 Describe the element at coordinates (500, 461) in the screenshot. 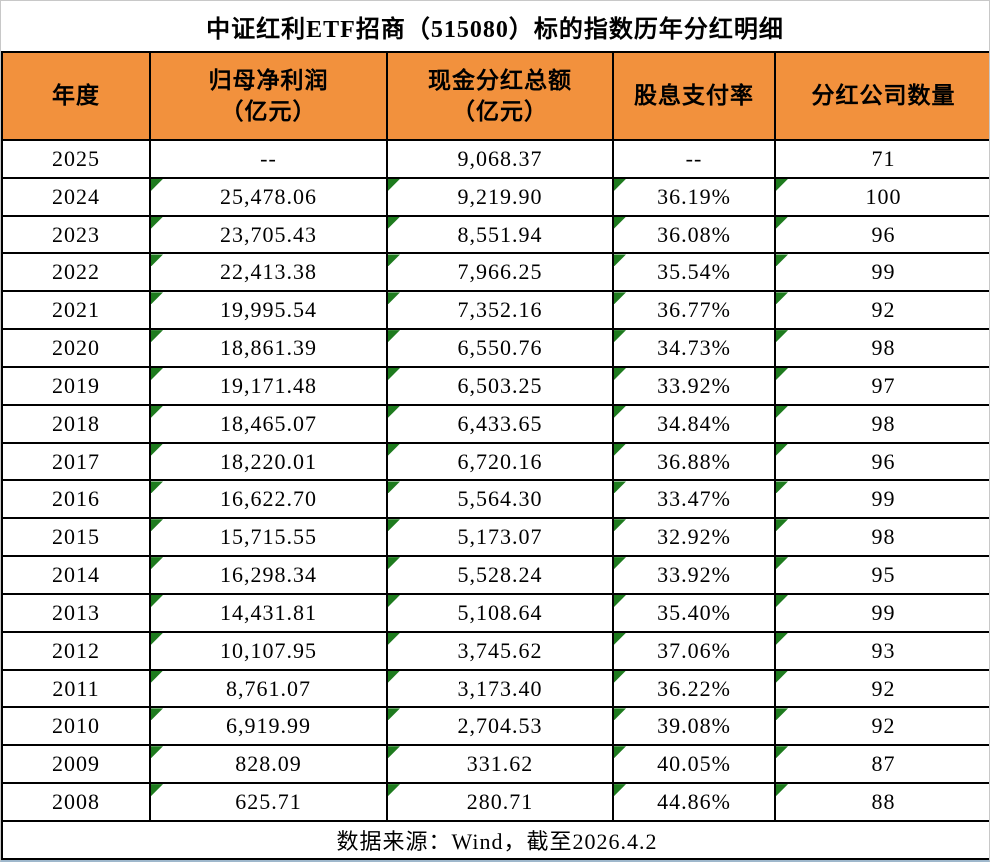

I see `cell-dividend: 6,720.16` at that location.